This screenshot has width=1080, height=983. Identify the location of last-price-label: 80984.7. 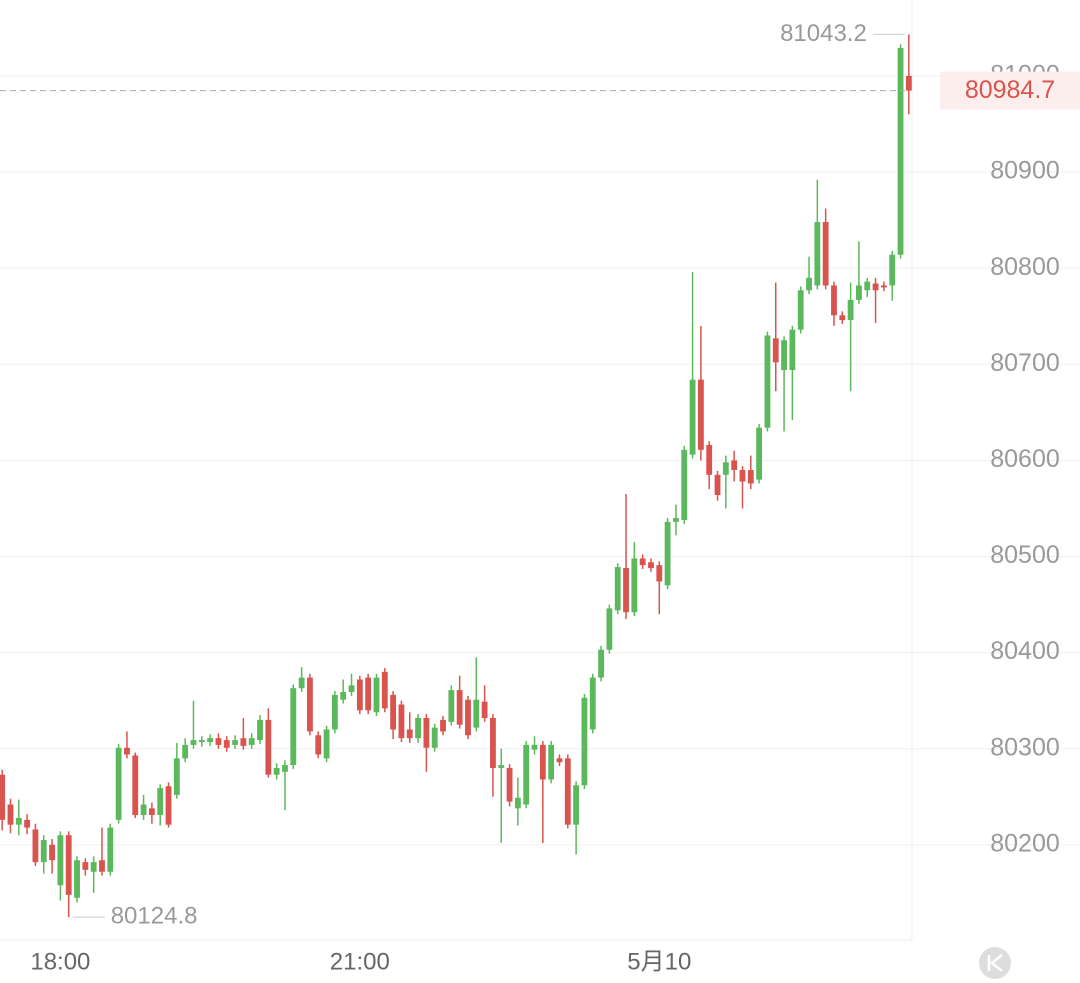
(1010, 90).